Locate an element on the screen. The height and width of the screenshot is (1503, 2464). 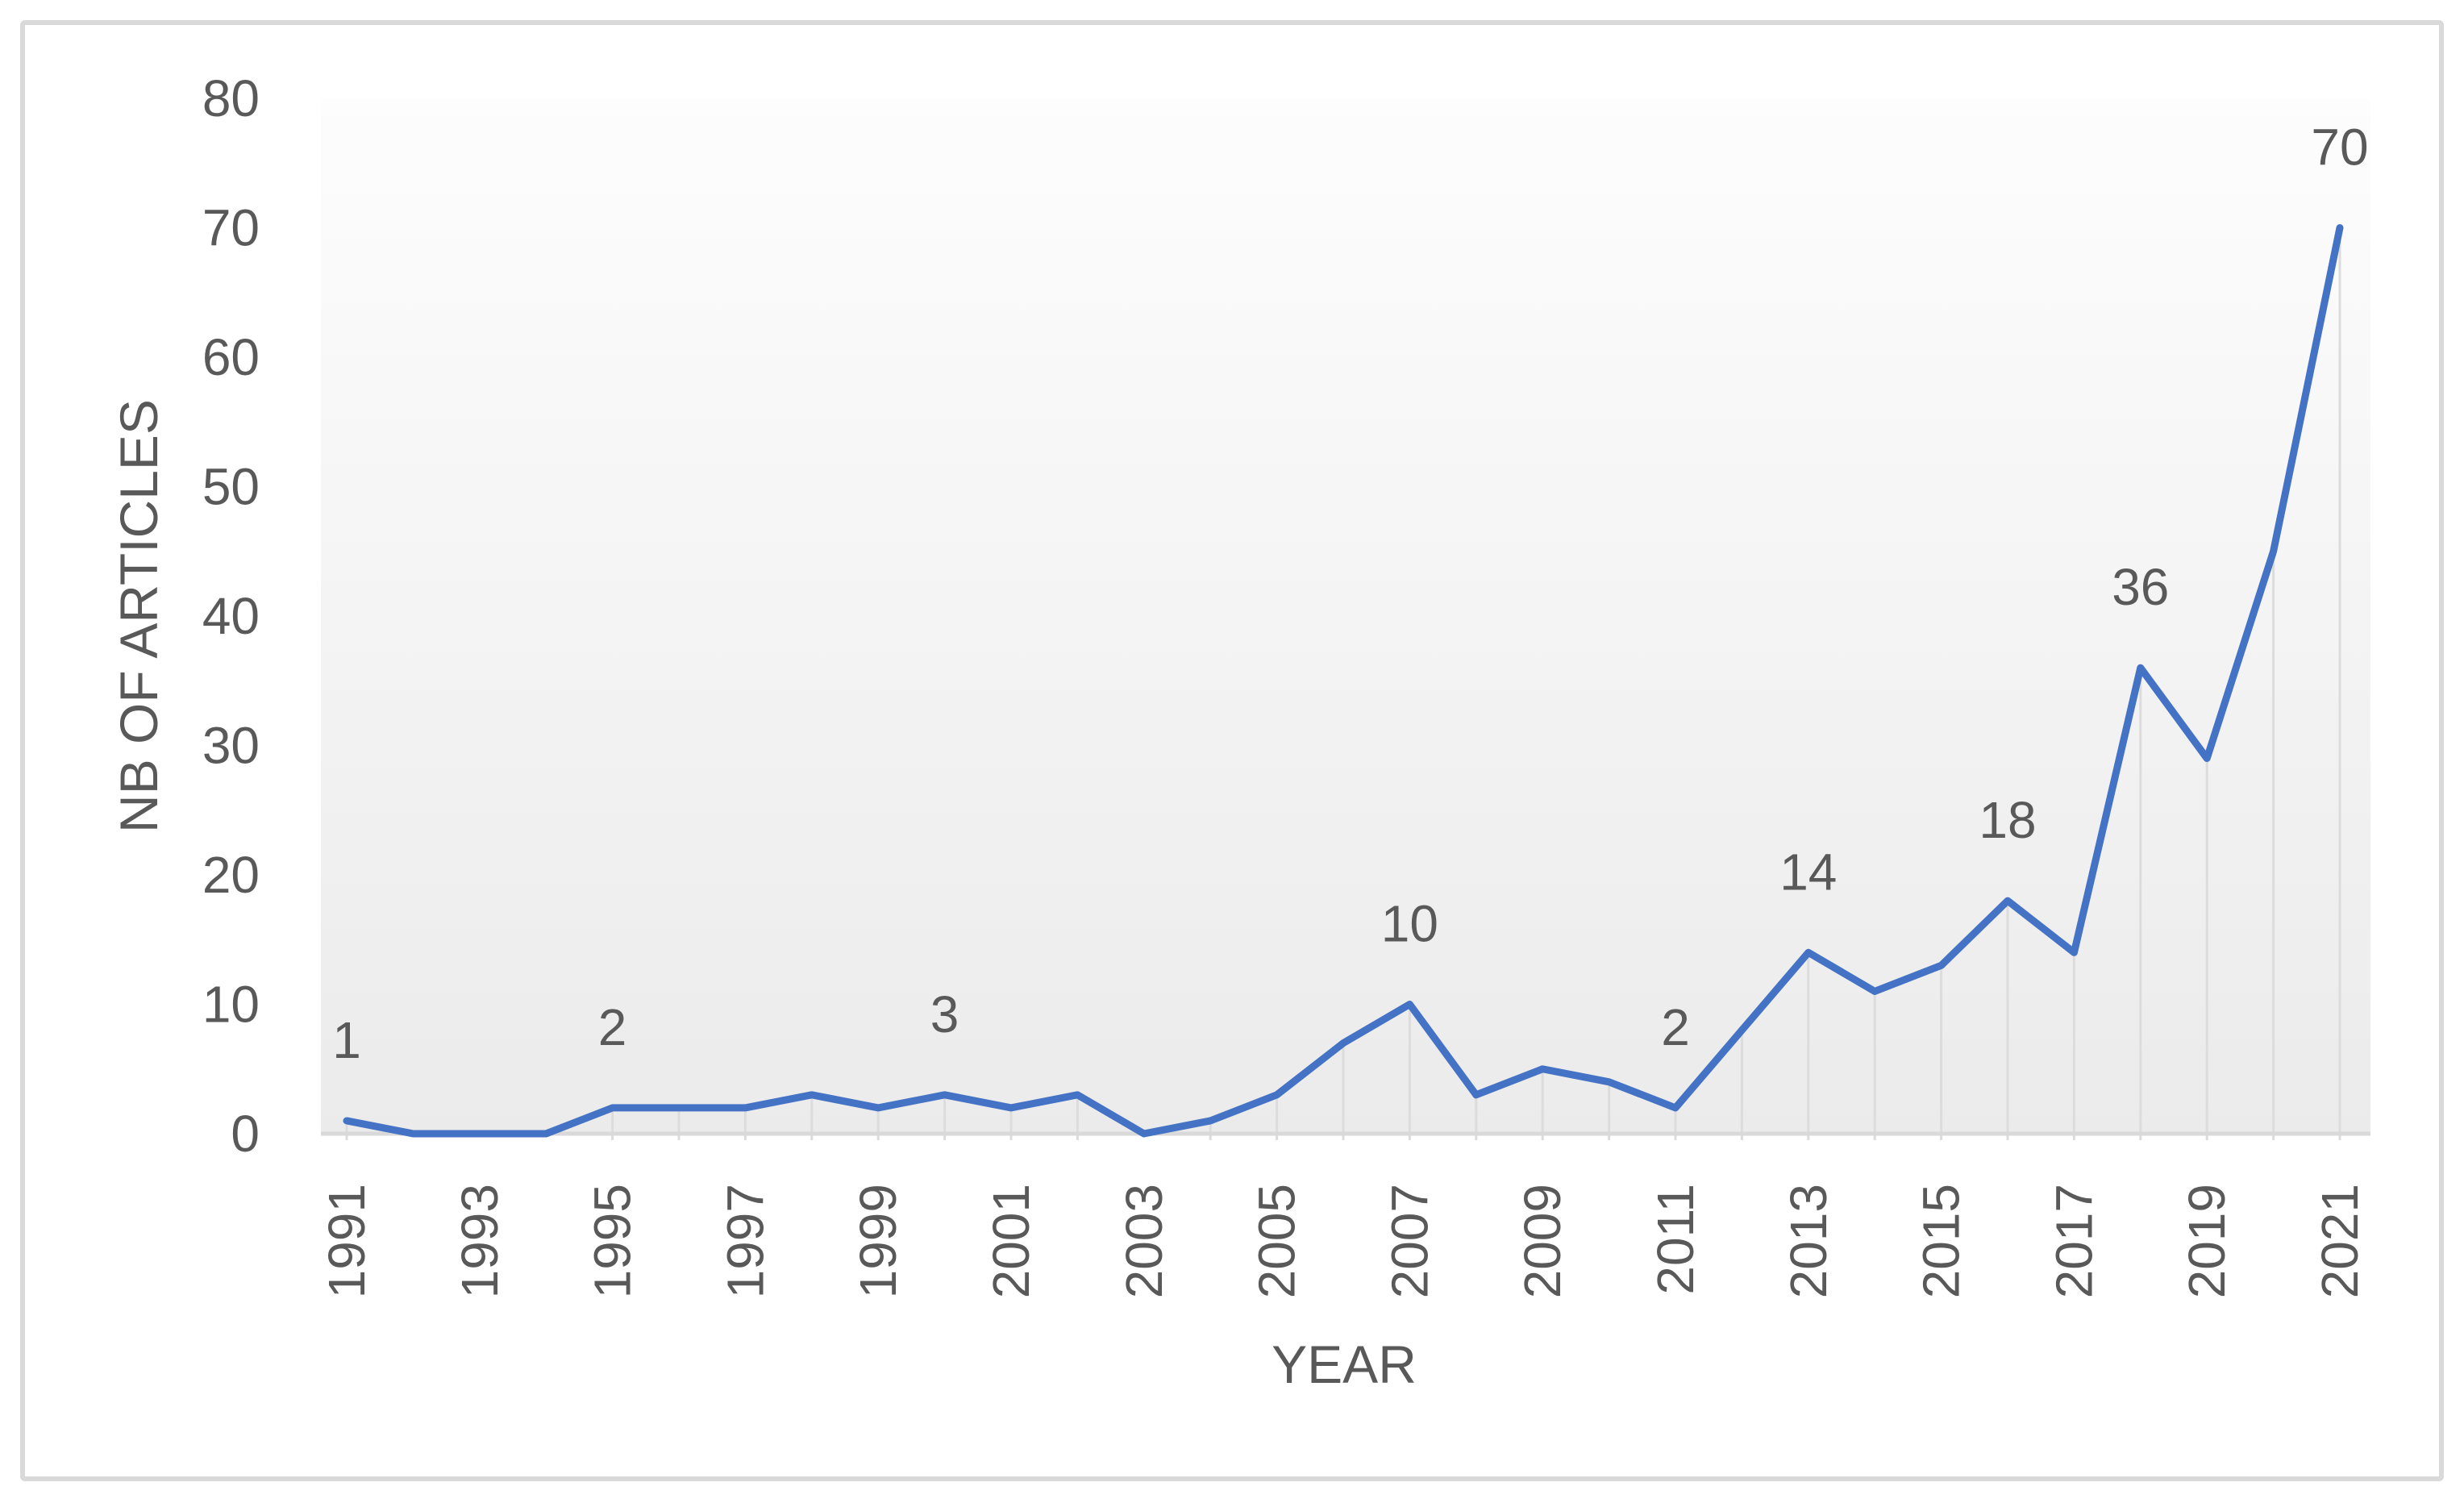
y-tick-label: 20 is located at coordinates (231, 875).